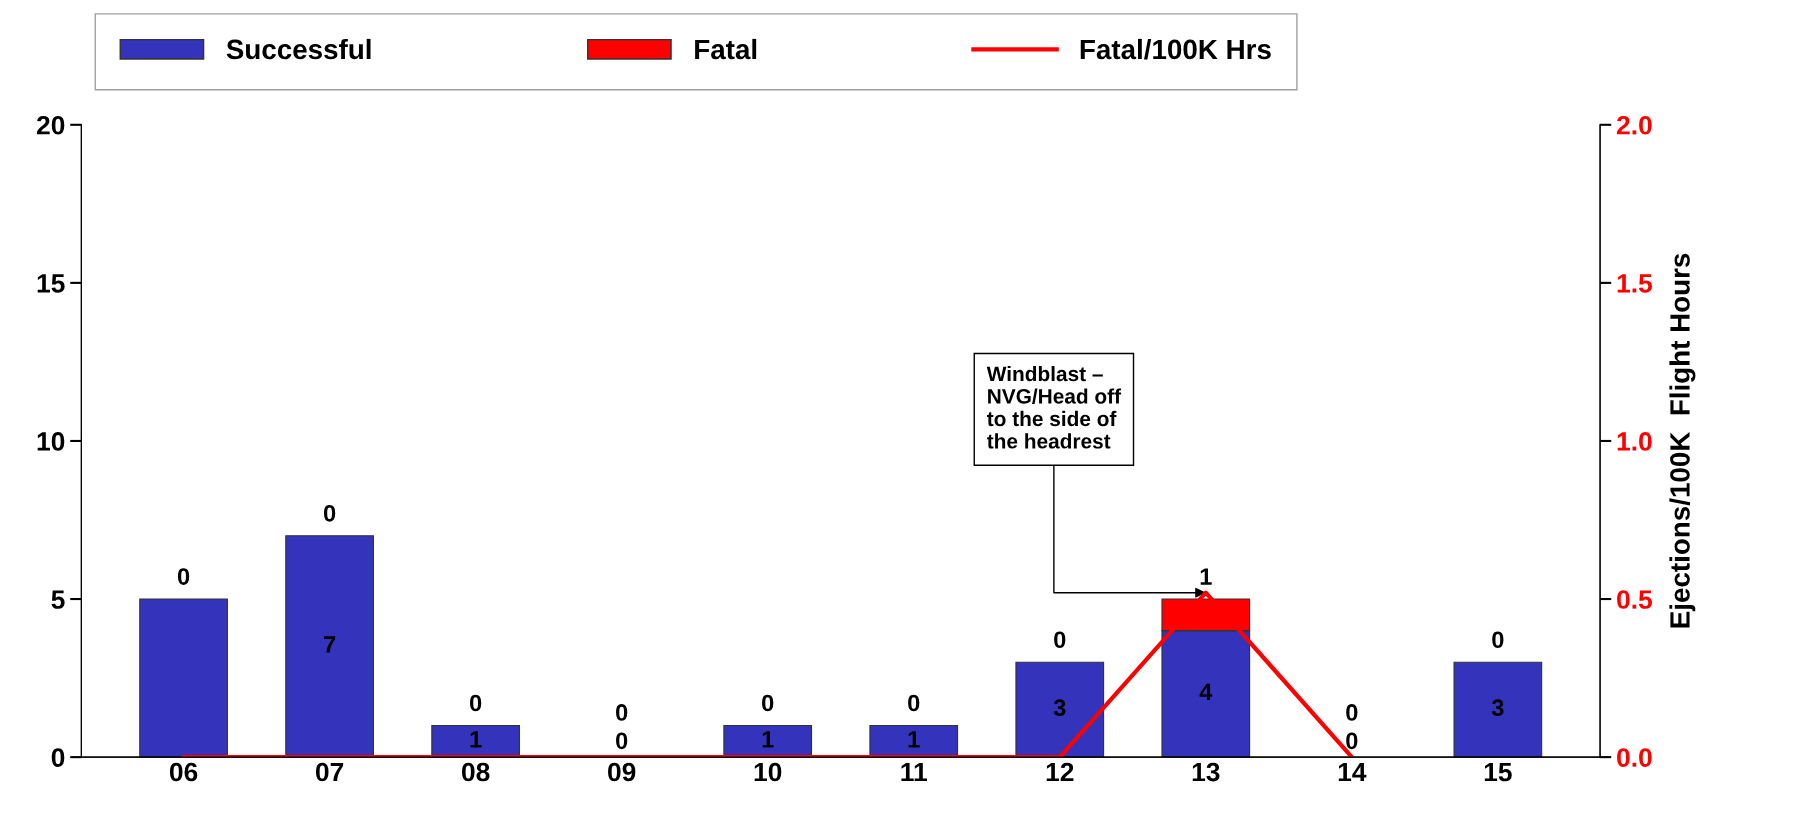 The height and width of the screenshot is (832, 1808). Describe the element at coordinates (1634, 125) in the screenshot. I see `y2-tick-label: 2.0` at that location.